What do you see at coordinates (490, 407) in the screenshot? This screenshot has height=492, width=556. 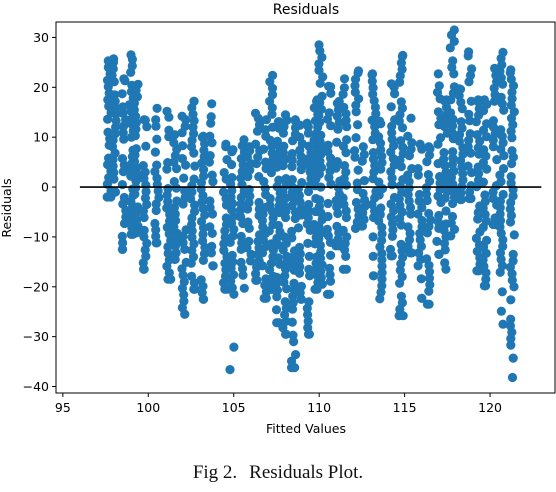 I see `x-tick-label: 120` at bounding box center [490, 407].